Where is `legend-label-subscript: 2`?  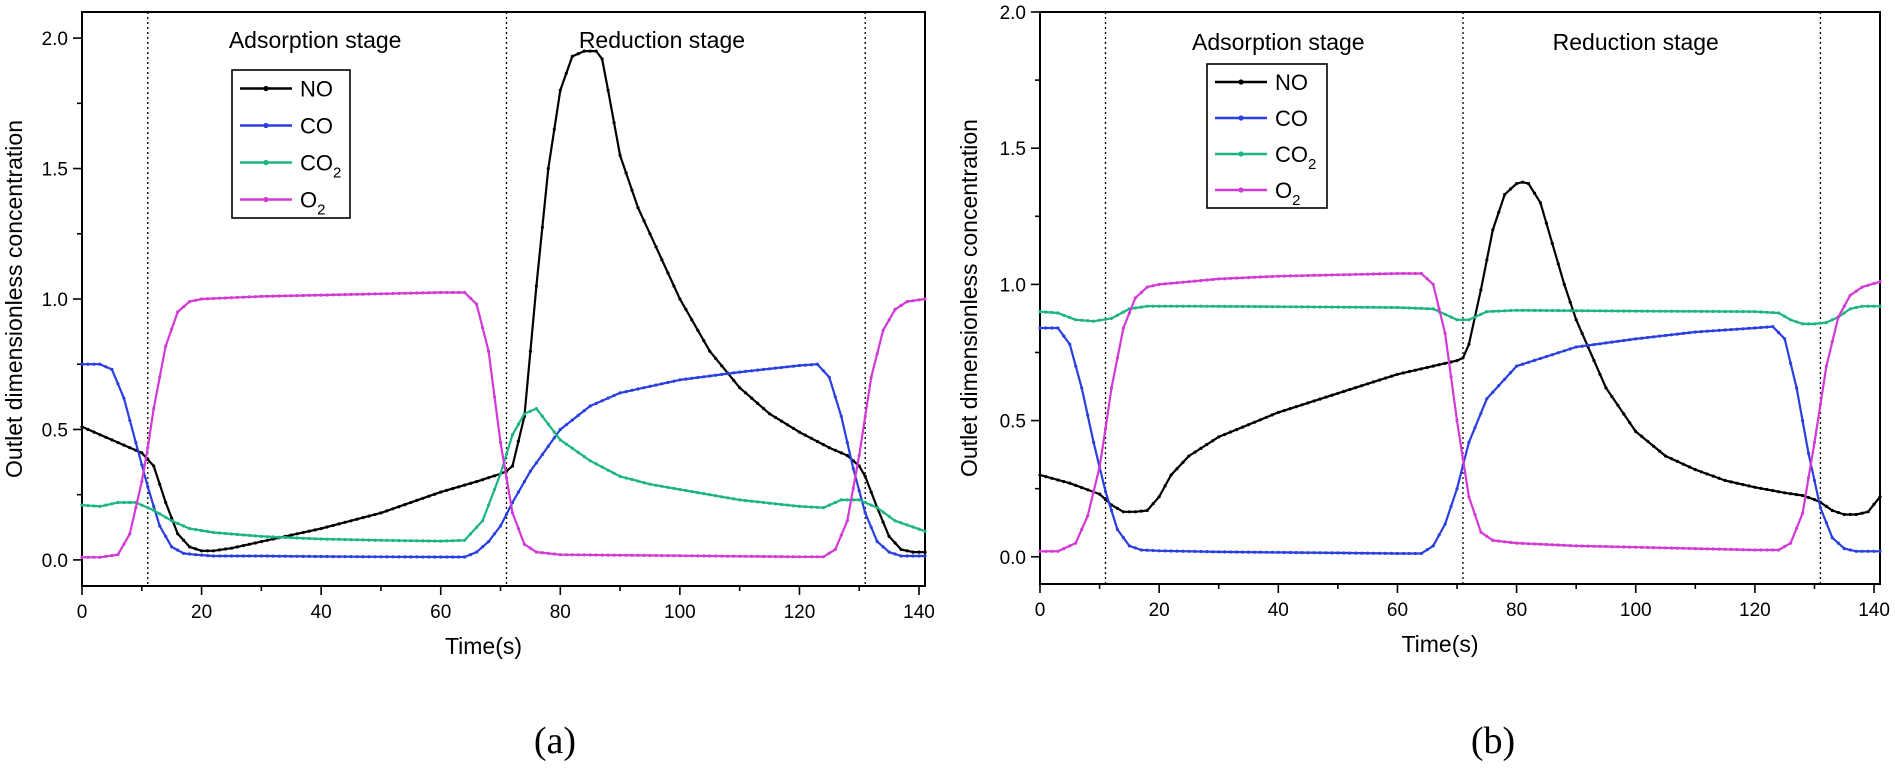
legend-label-subscript: 2 is located at coordinates (337, 173).